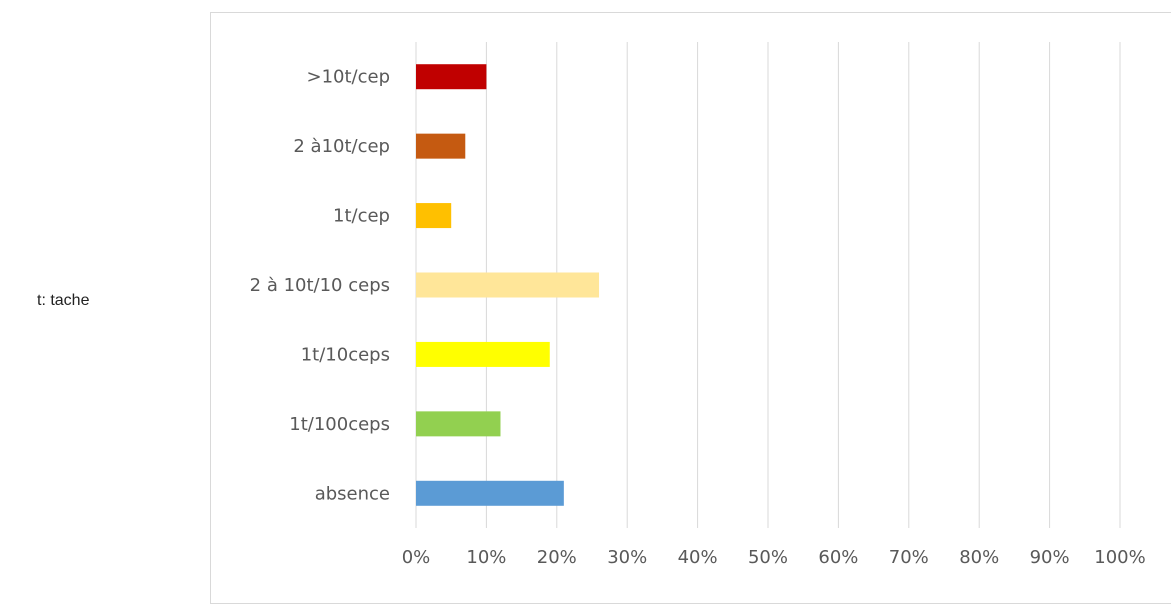 This screenshot has width=1171, height=604. Describe the element at coordinates (486, 557) in the screenshot. I see `x-tick-label: 10%` at that location.